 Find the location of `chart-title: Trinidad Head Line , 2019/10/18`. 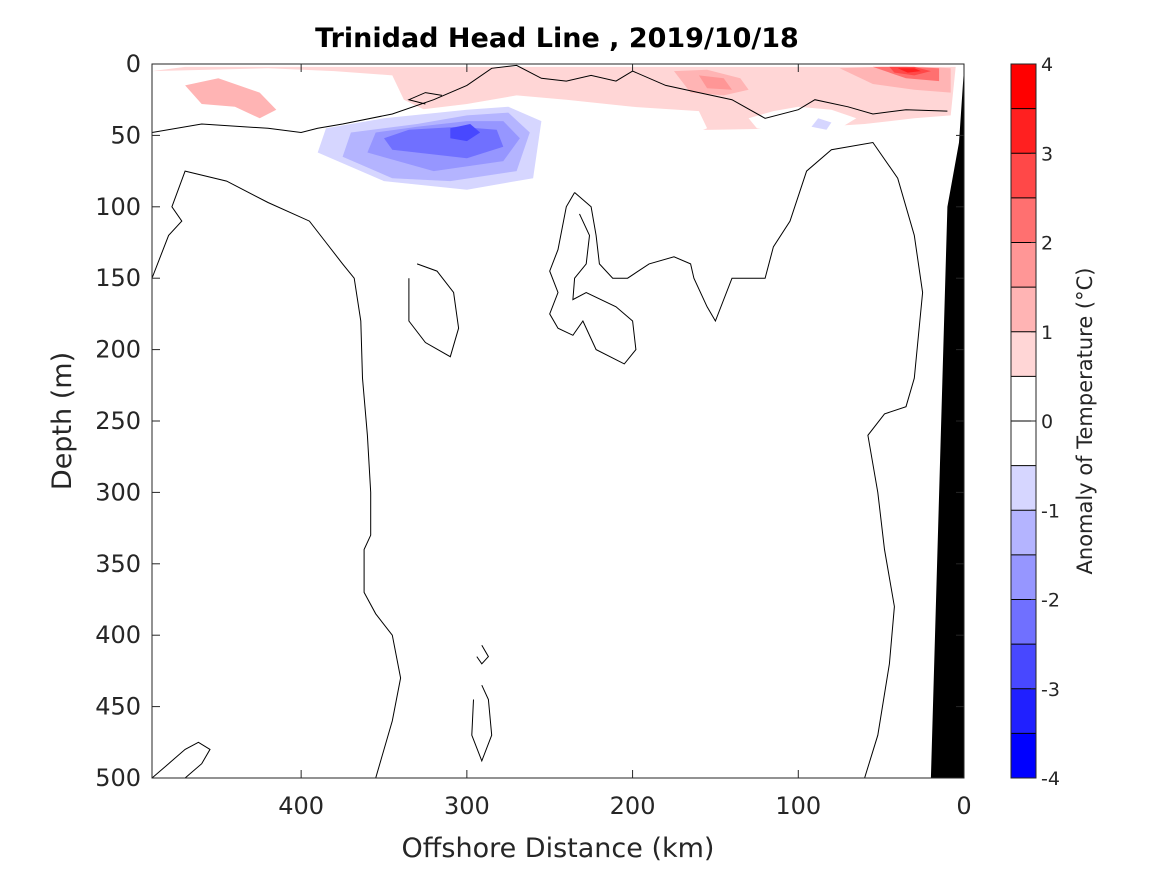

chart-title: Trinidad Head Line , 2019/10/18 is located at coordinates (557, 38).